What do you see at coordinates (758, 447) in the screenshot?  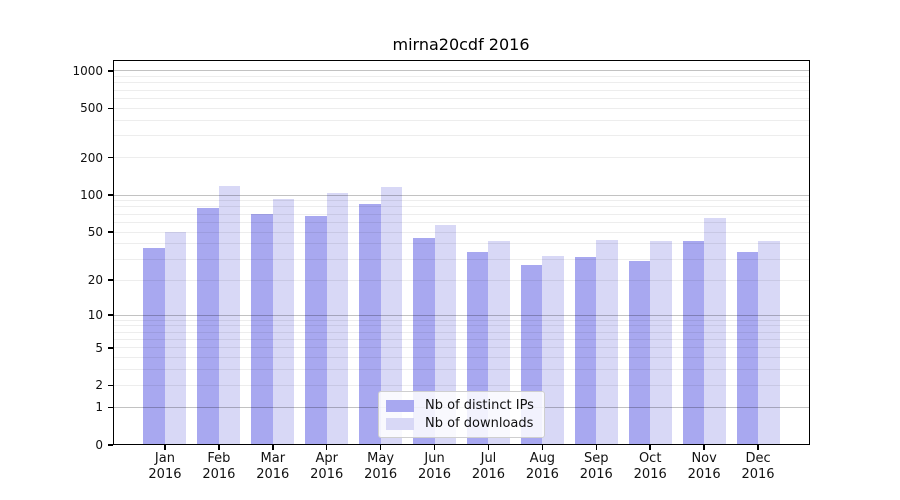 I see `x-tick-mark-dec` at bounding box center [758, 447].